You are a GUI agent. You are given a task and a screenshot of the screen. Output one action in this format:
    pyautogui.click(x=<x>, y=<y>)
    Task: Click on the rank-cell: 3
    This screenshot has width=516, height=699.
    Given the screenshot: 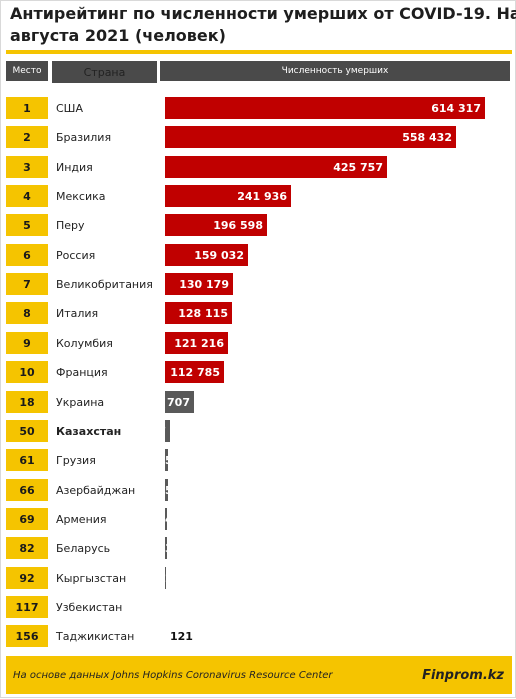 What is the action you would take?
    pyautogui.click(x=27, y=167)
    